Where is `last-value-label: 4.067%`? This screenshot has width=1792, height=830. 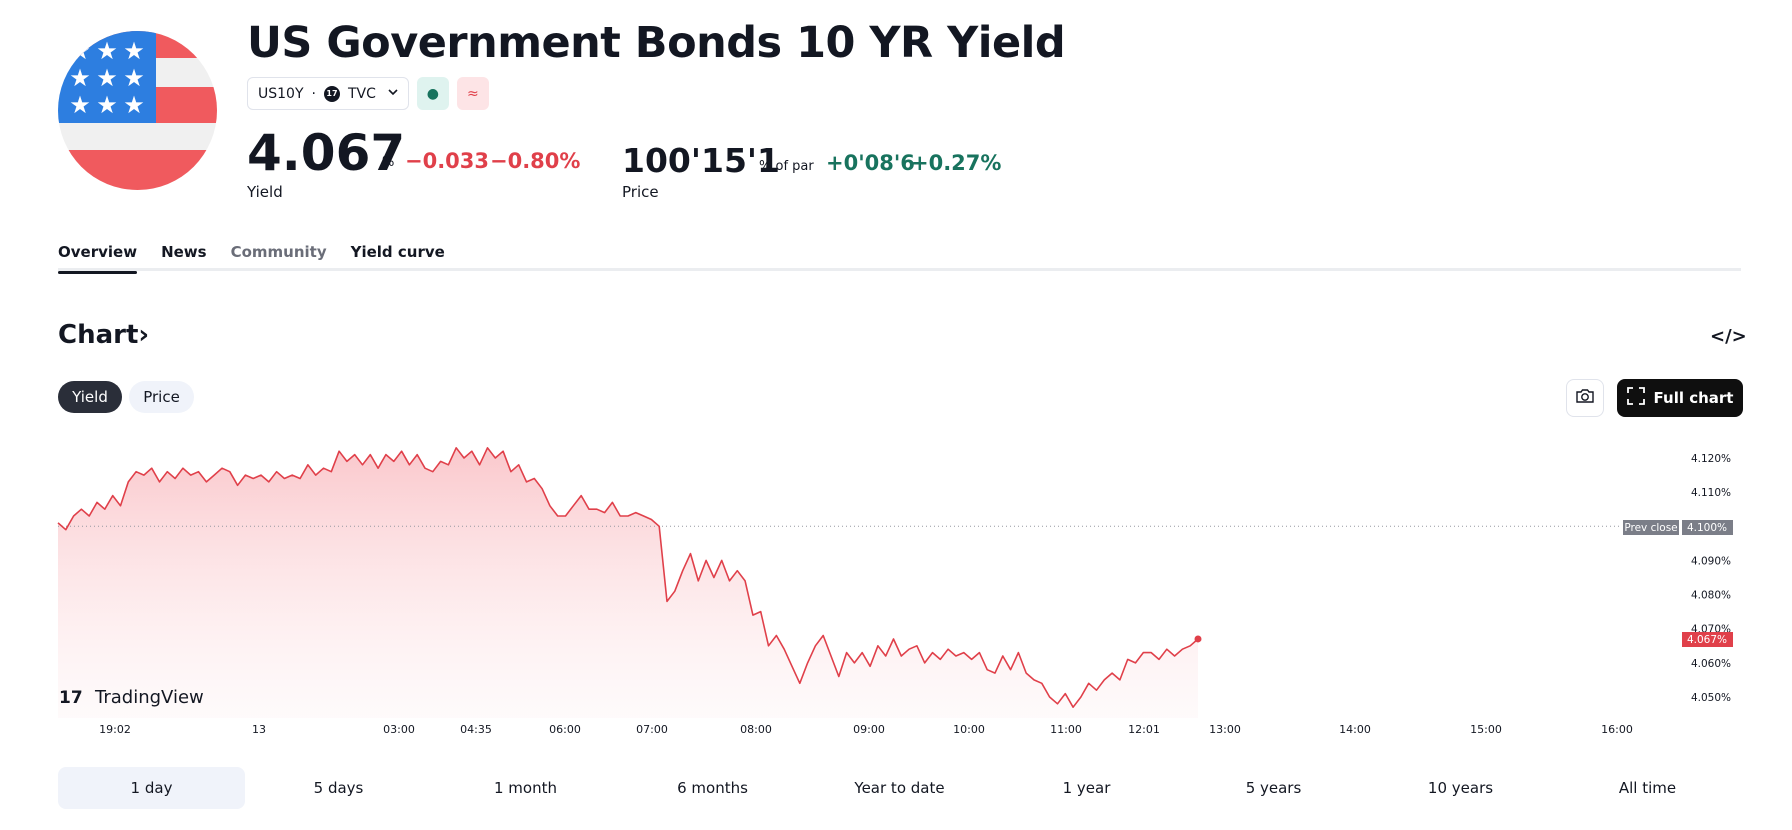
last-value-label: 4.067% is located at coordinates (1707, 640).